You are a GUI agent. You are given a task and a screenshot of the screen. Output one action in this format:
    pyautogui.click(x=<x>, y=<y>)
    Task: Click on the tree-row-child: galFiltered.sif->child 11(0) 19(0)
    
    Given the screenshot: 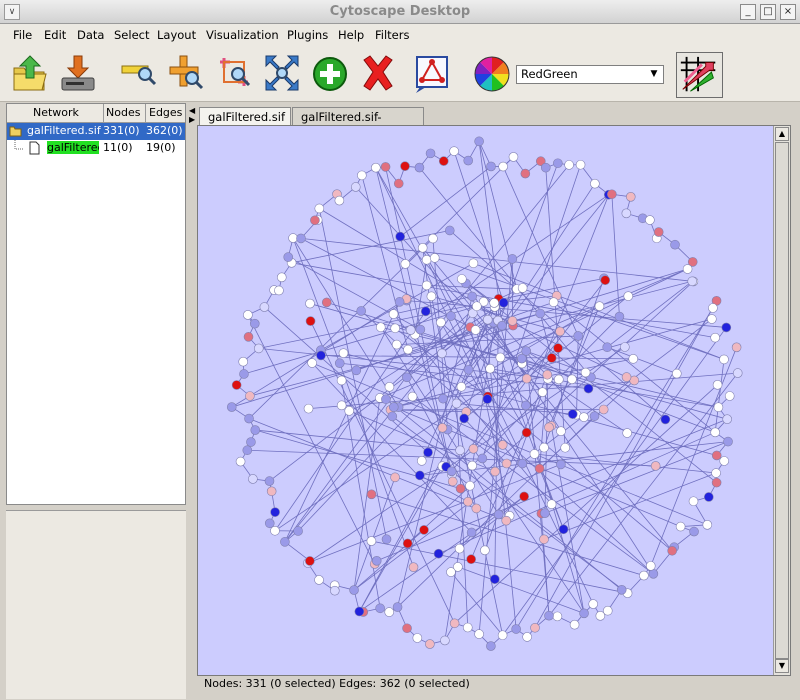 What is the action you would take?
    pyautogui.click(x=96, y=148)
    